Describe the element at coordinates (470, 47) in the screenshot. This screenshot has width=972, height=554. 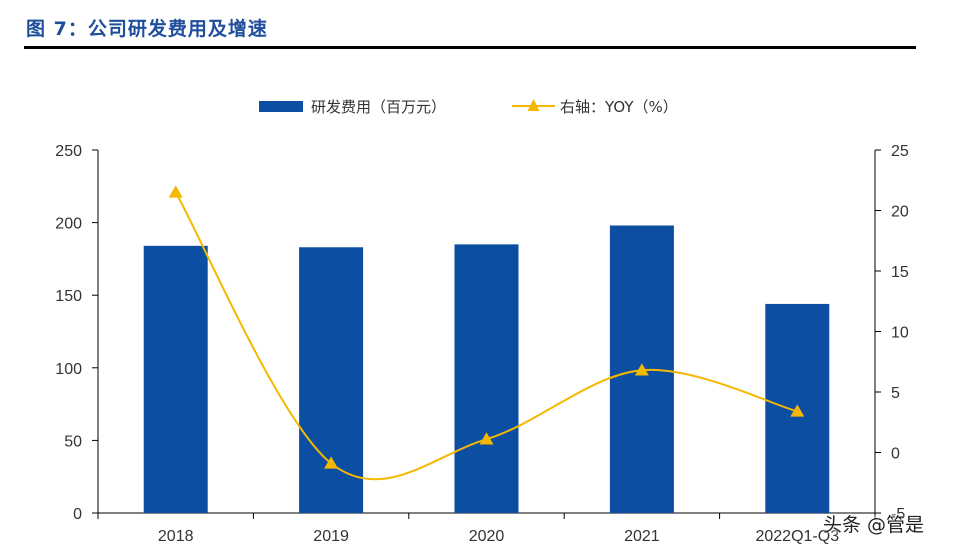
I see `title-rule` at that location.